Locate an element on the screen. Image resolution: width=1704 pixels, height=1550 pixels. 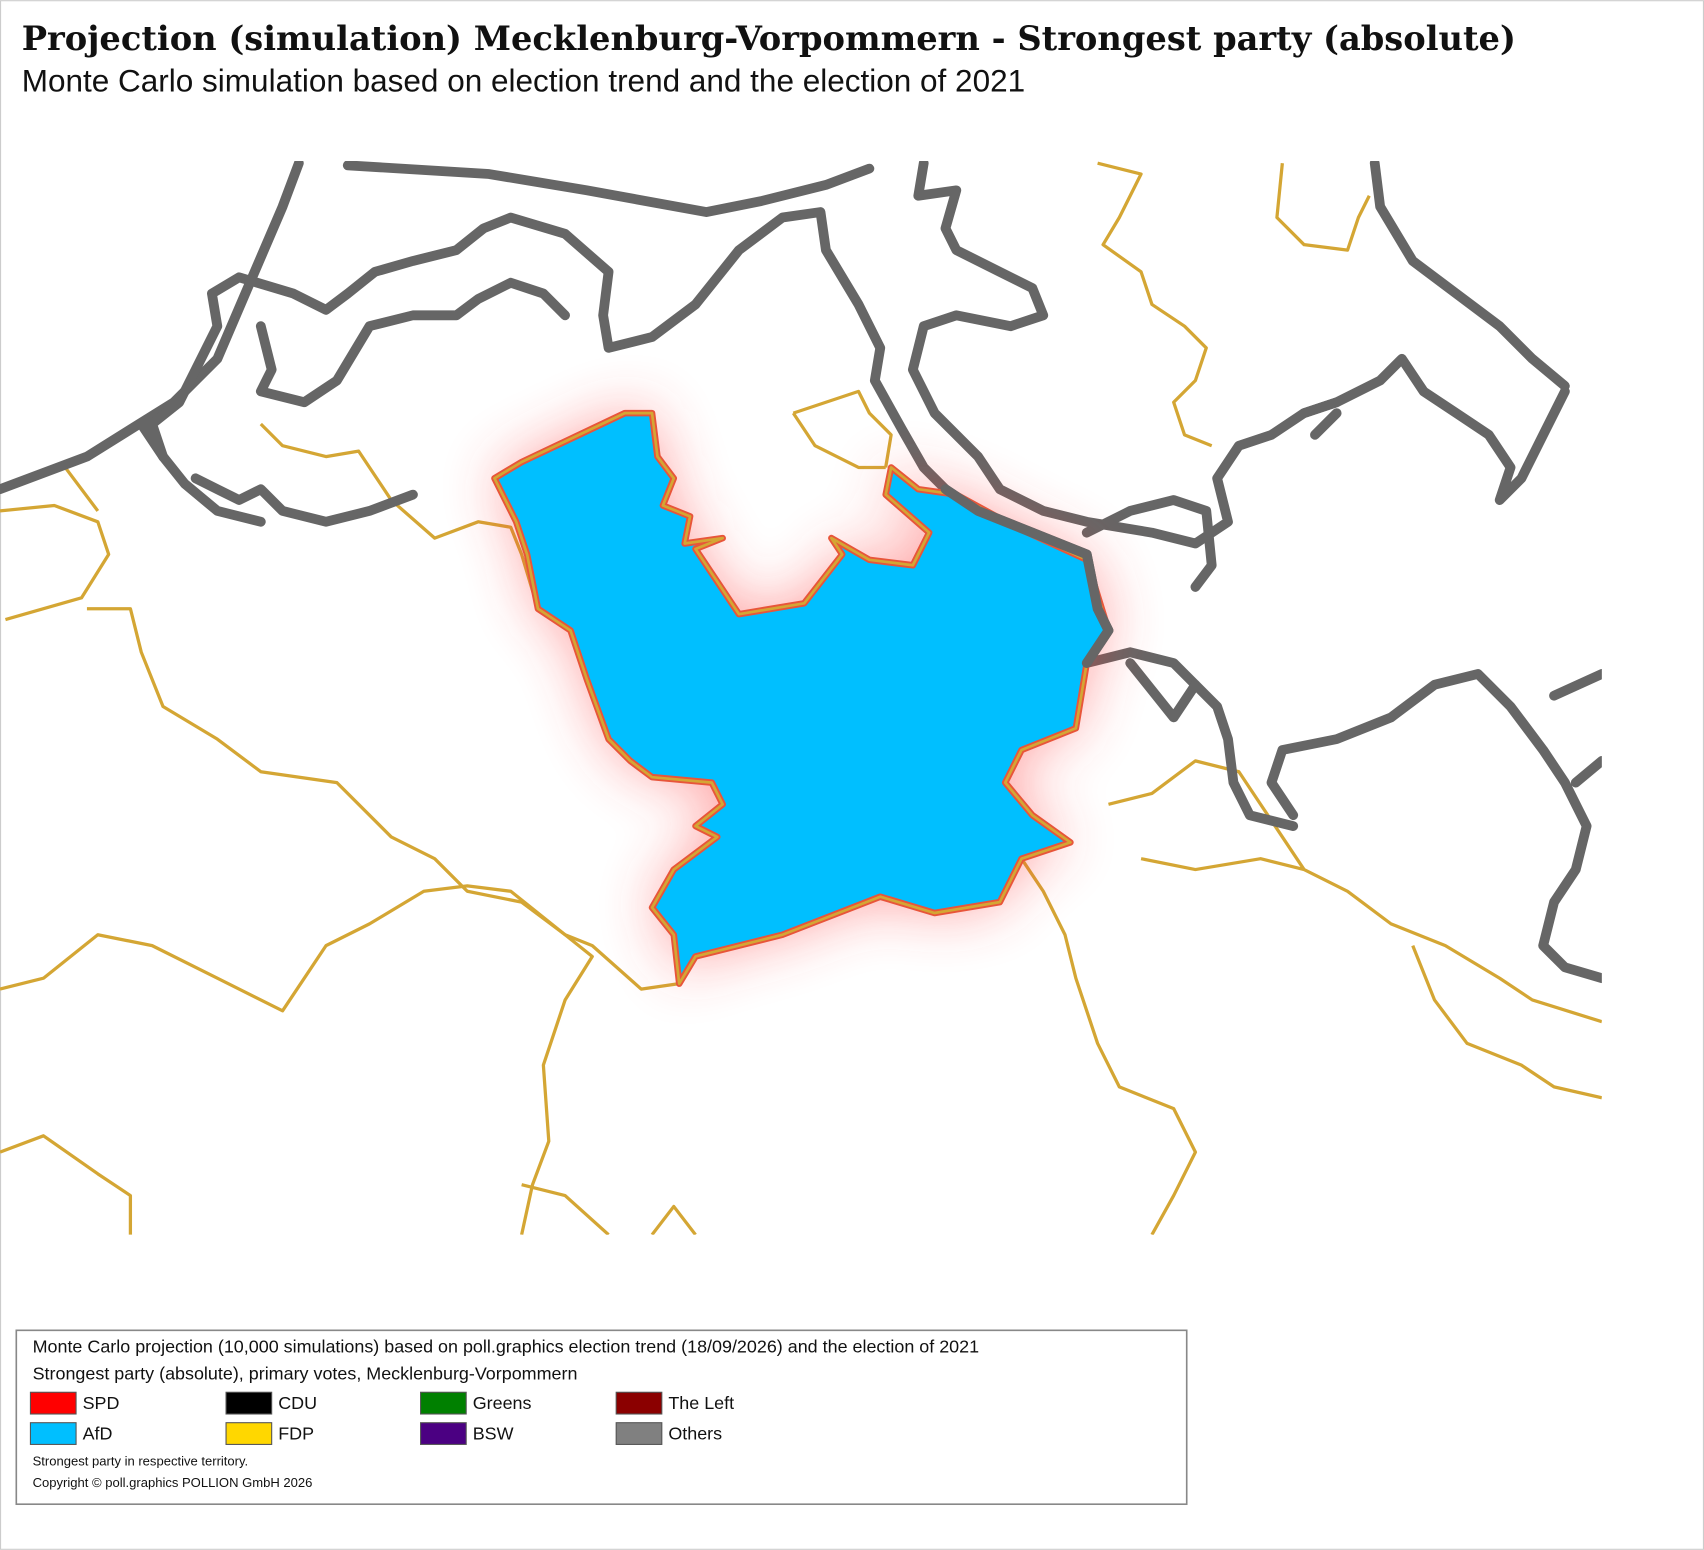
highlight-region is located at coordinates (802, 698).